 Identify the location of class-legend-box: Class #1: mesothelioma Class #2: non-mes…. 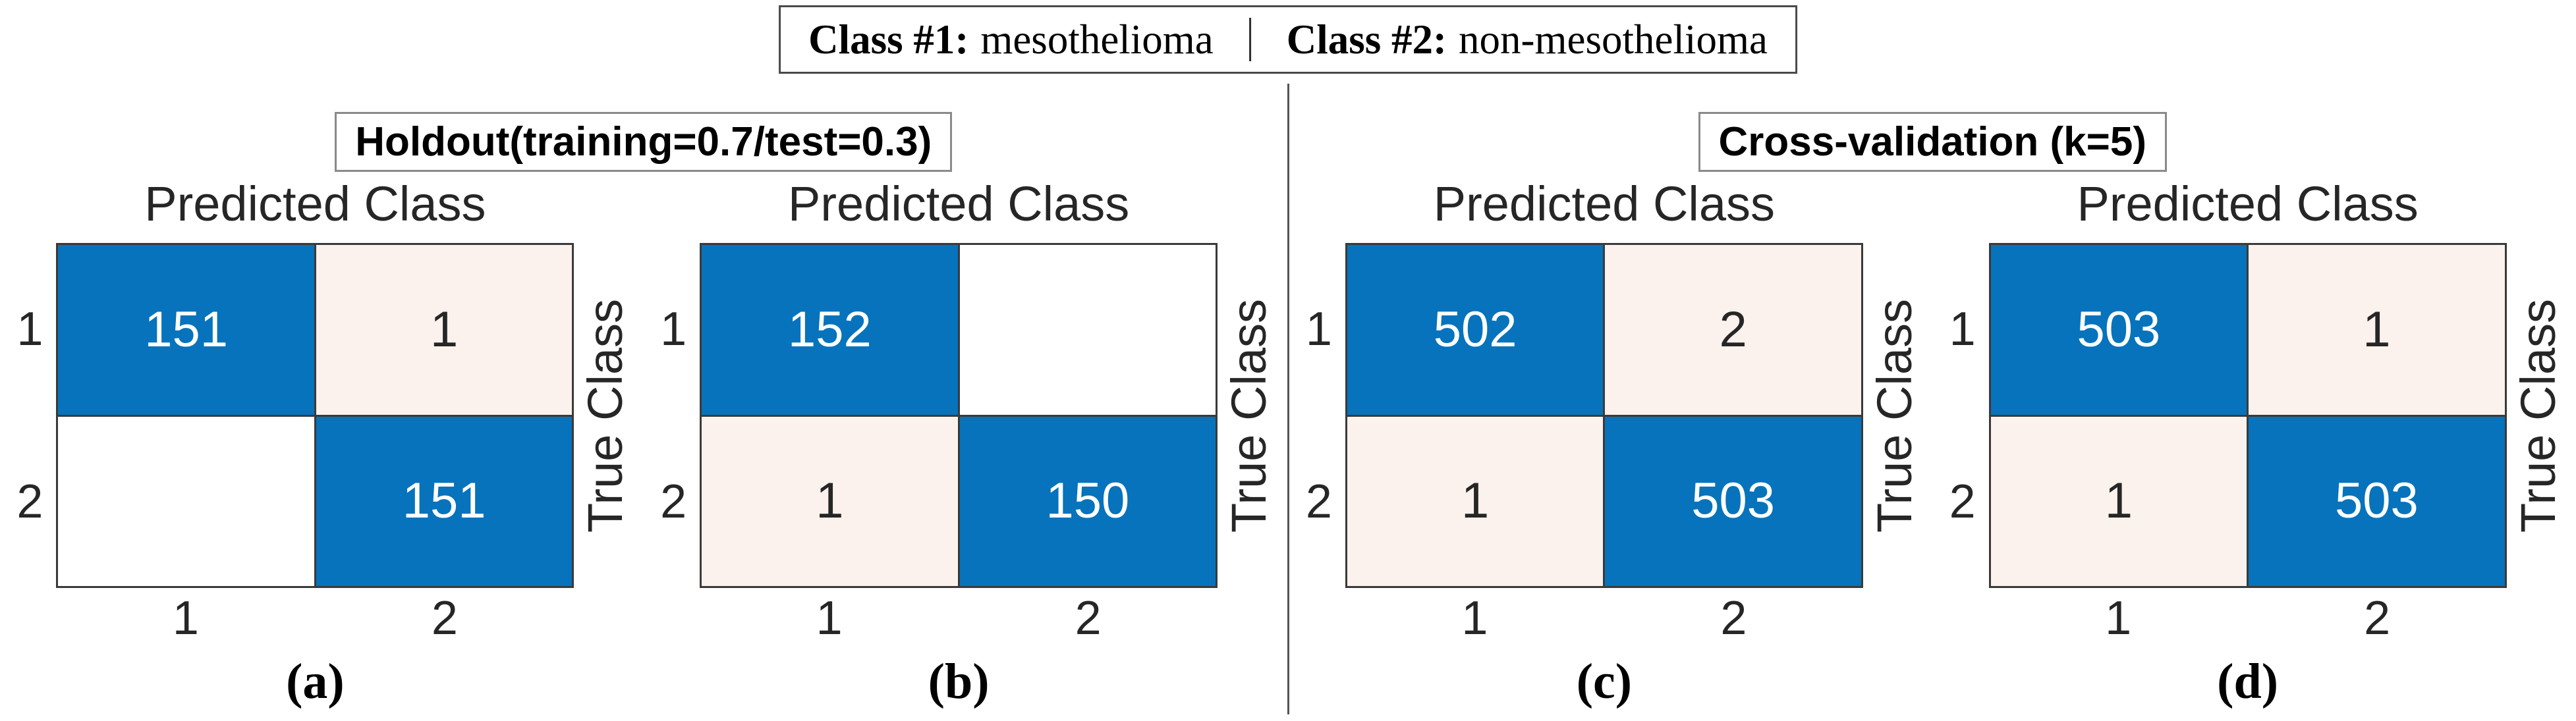
(1288, 39).